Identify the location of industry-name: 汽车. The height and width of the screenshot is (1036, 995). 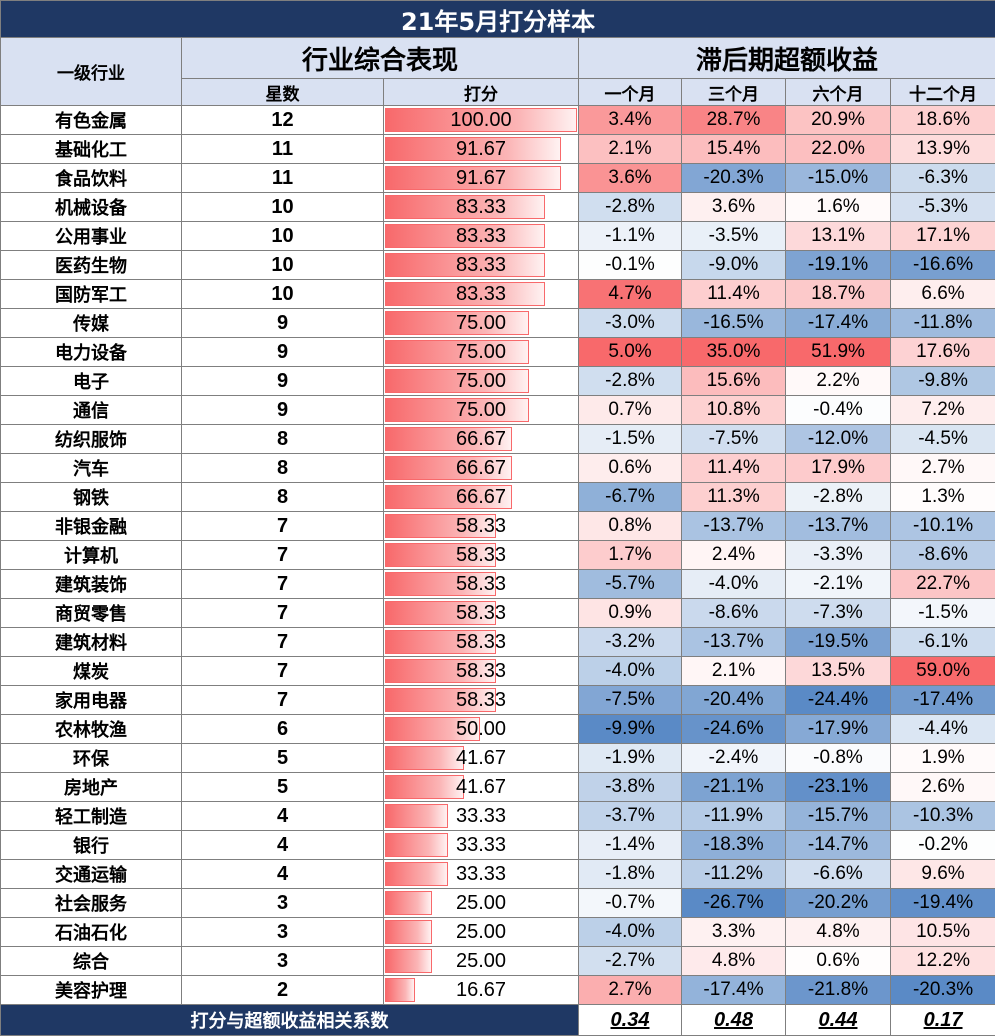
(91, 468).